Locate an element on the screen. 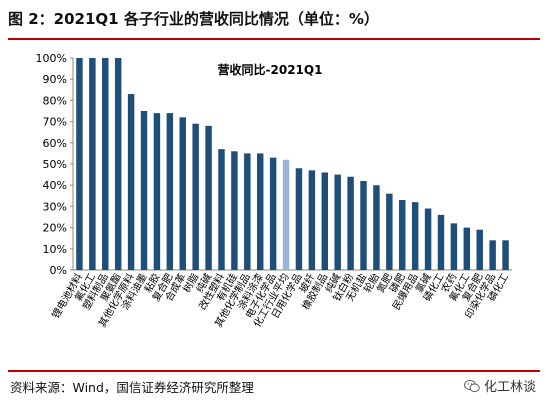 The height and width of the screenshot is (406, 548). title-divider is located at coordinates (274, 39).